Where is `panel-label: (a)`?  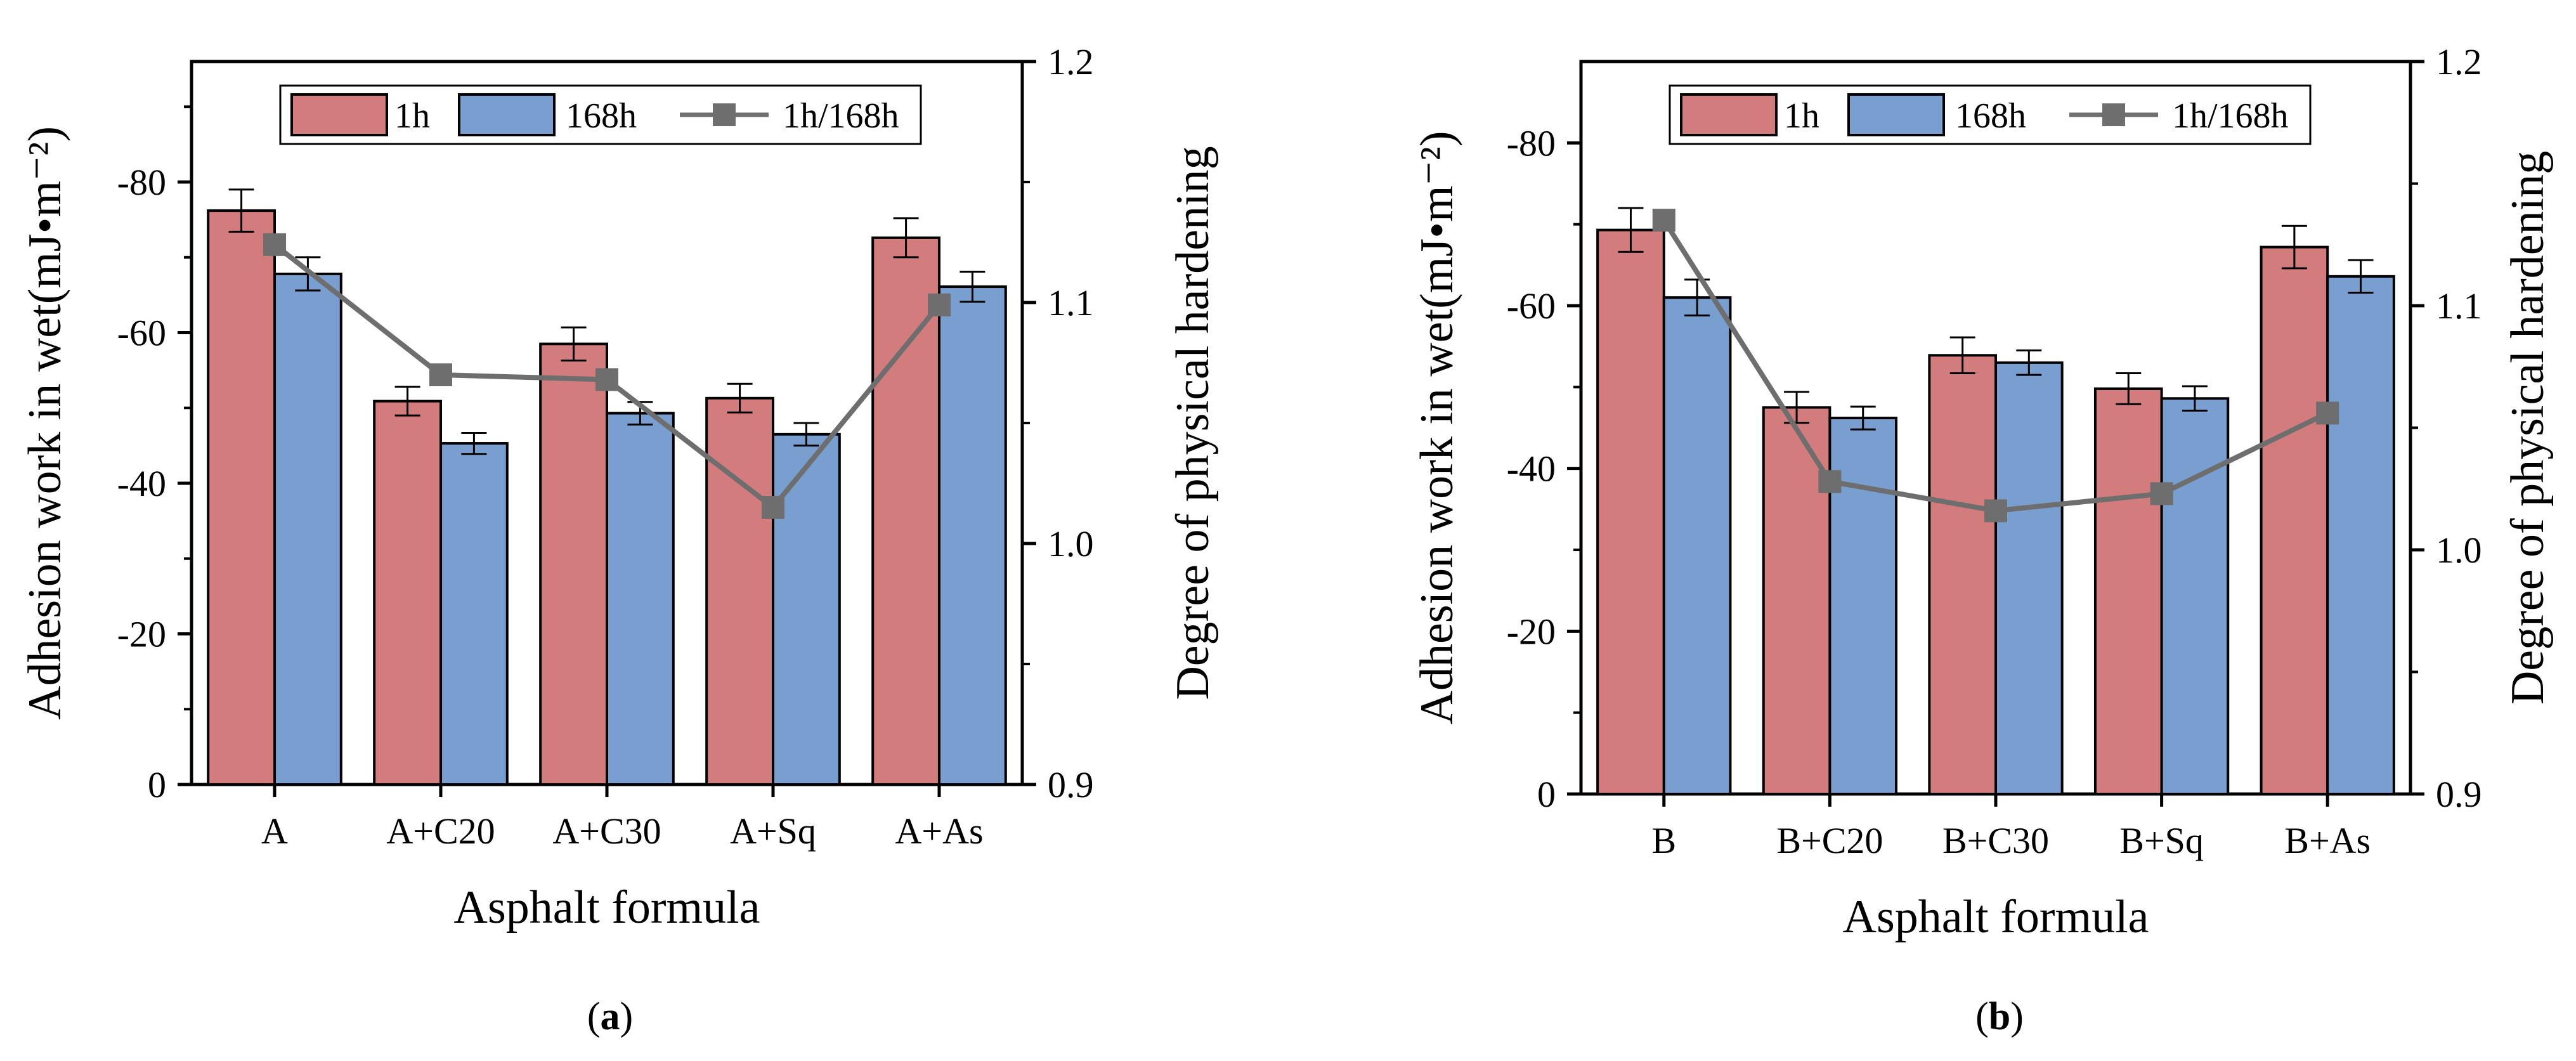
panel-label: (a) is located at coordinates (610, 1016).